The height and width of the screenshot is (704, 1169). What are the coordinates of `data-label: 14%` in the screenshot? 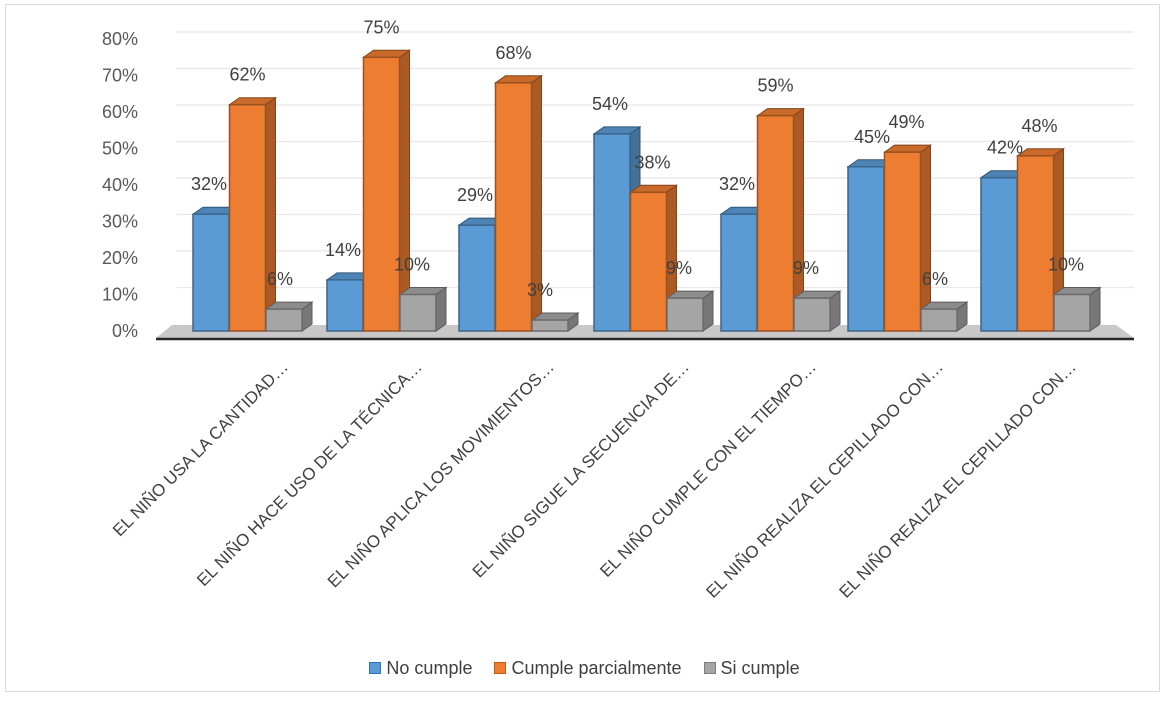 It's located at (343, 250).